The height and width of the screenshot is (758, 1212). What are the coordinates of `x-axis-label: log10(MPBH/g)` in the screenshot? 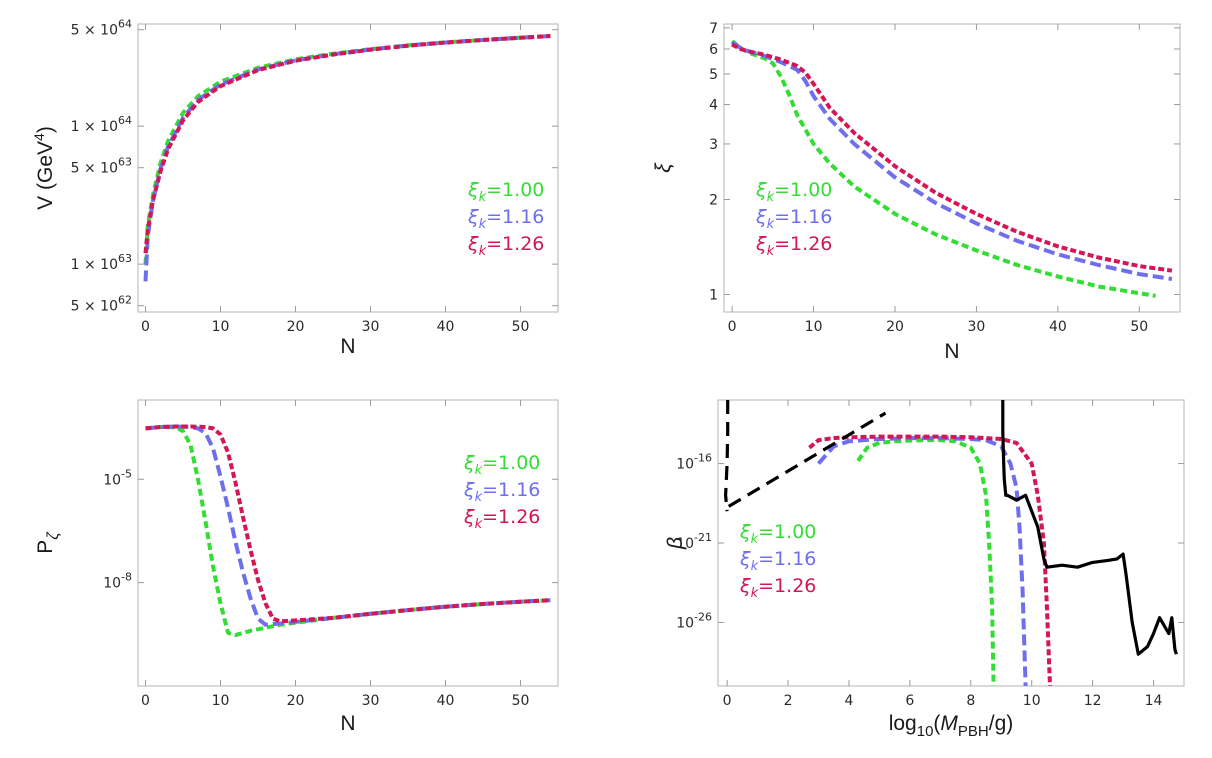 It's located at (951, 726).